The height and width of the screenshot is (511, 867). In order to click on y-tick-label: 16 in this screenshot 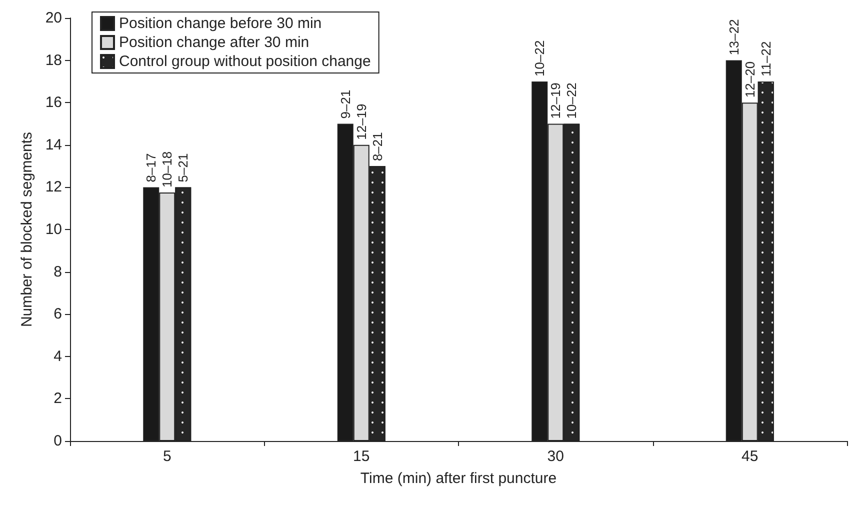, I will do `click(53, 103)`.